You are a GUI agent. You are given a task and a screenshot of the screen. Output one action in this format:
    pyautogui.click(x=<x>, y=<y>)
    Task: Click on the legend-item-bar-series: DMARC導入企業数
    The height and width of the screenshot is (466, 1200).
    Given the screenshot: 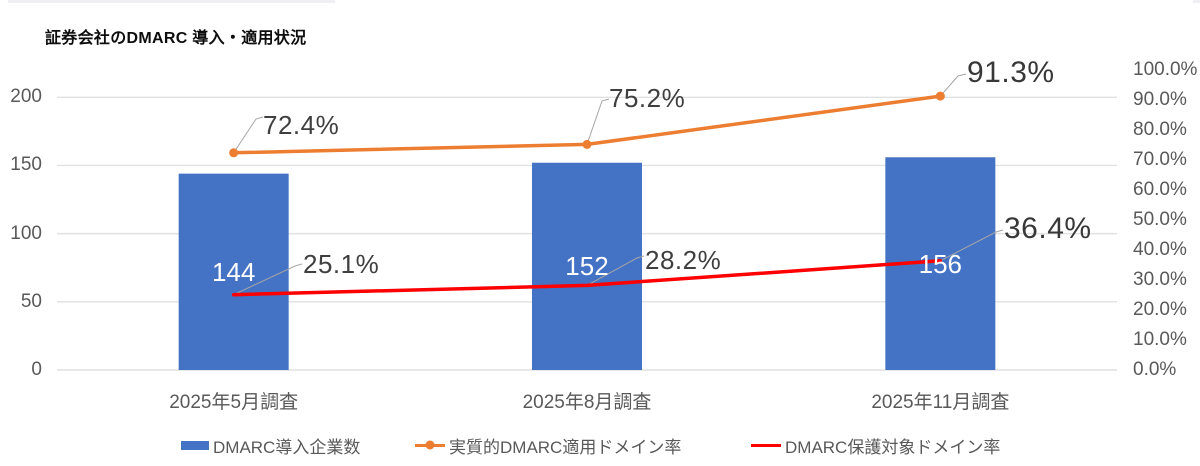 What is the action you would take?
    pyautogui.click(x=270, y=445)
    